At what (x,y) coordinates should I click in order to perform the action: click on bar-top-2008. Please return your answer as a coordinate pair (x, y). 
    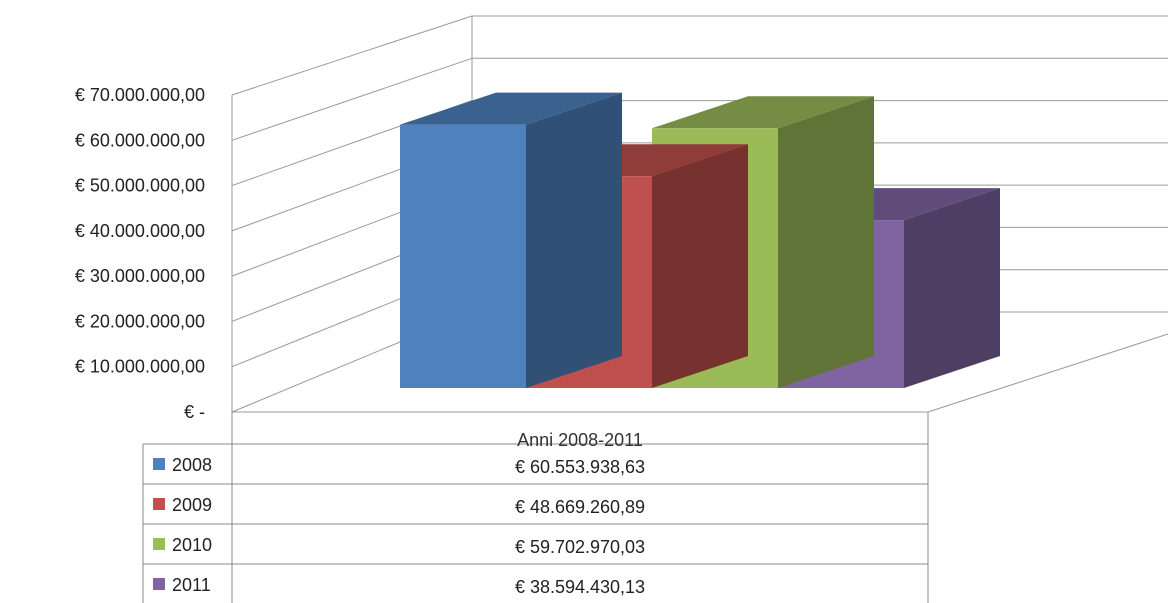
    Looking at the image, I should click on (511, 108).